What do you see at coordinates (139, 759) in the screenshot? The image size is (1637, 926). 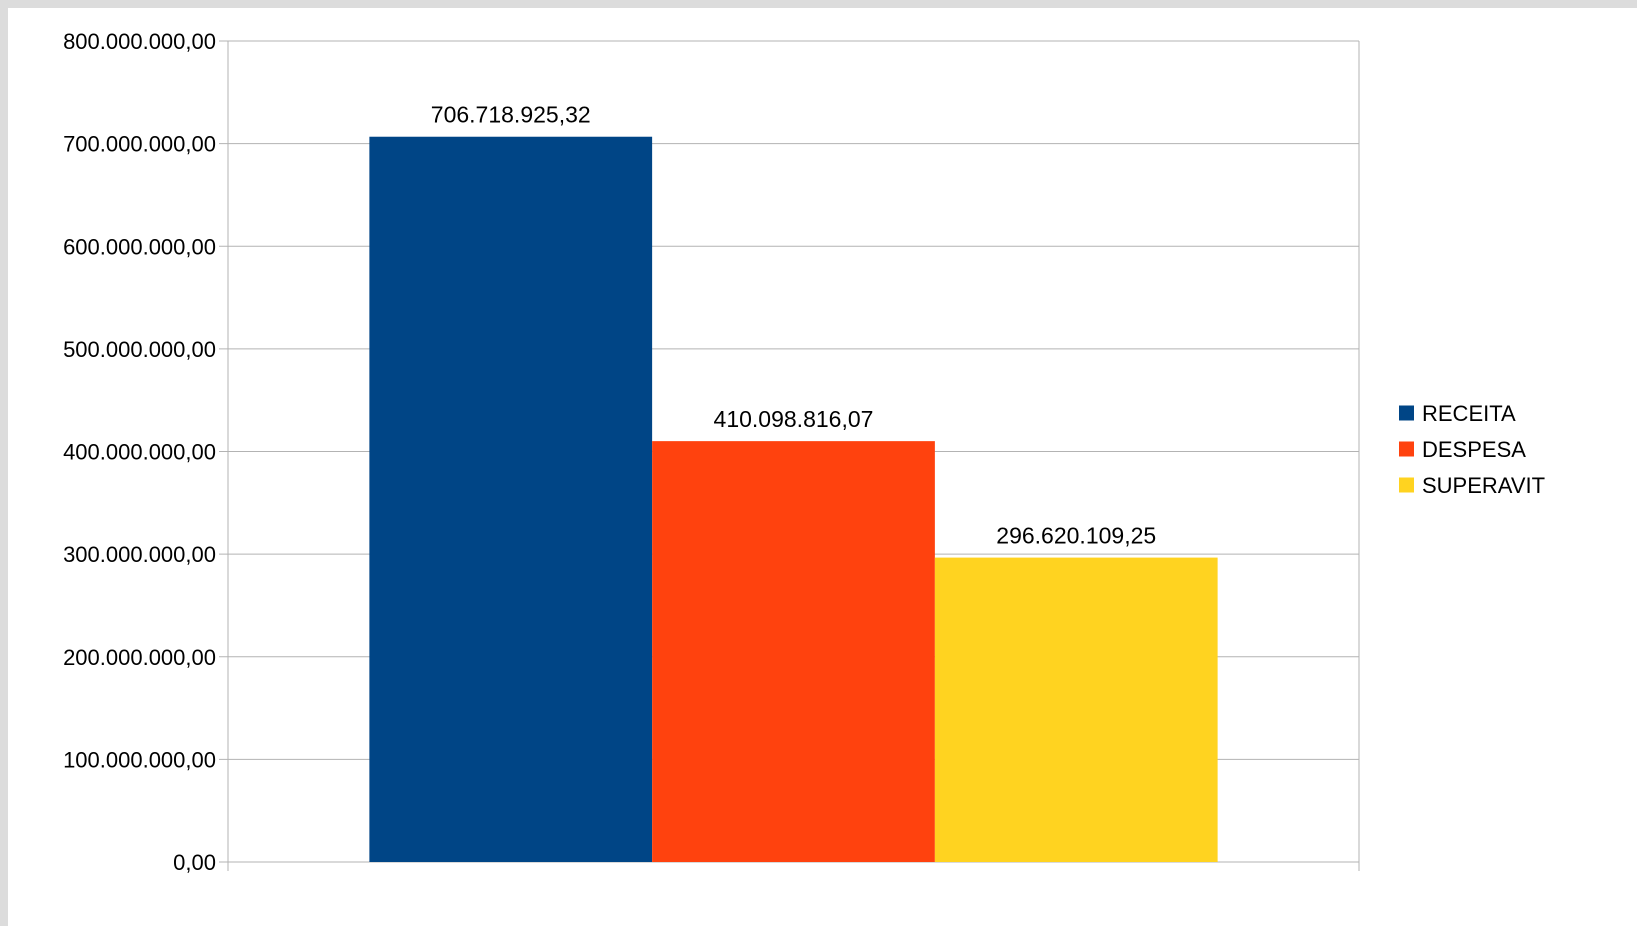 I see `y-tick-label: 100.000.000,00` at bounding box center [139, 759].